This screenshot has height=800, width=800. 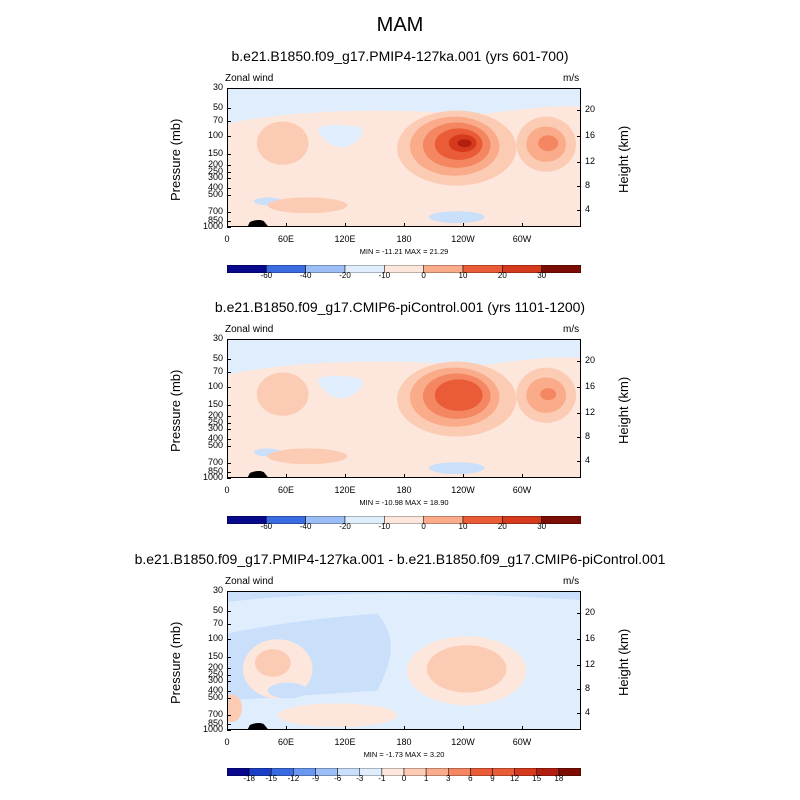 What do you see at coordinates (338, 778) in the screenshot?
I see `colorbar-label: -6` at bounding box center [338, 778].